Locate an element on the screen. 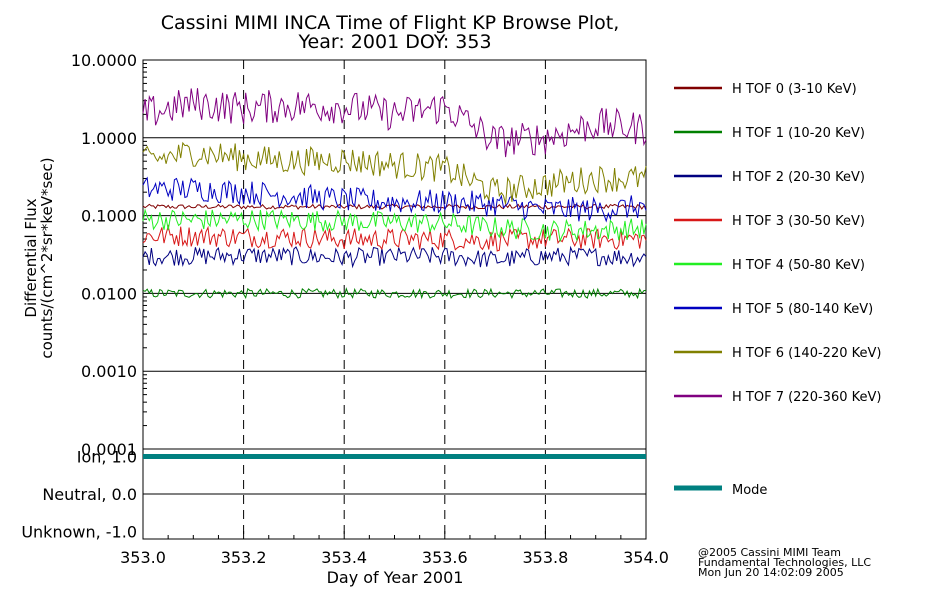 This screenshot has height=600, width=950. legend-label: H TOF 4 (50-80 KeV) is located at coordinates (798, 265).